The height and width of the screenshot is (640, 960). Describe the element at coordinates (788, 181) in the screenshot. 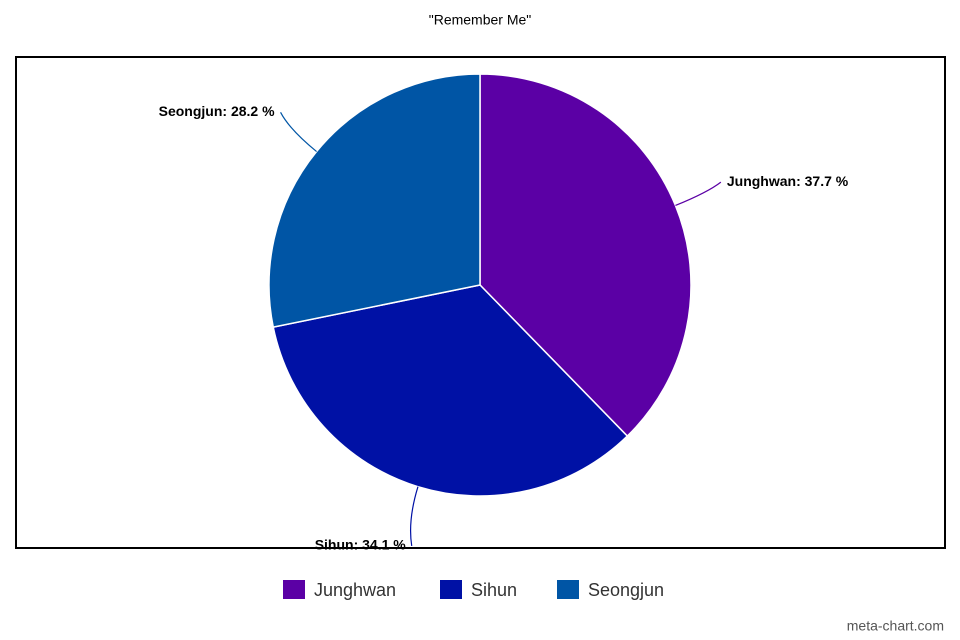

I see `data-label: Junghwan: 37.7 %` at that location.